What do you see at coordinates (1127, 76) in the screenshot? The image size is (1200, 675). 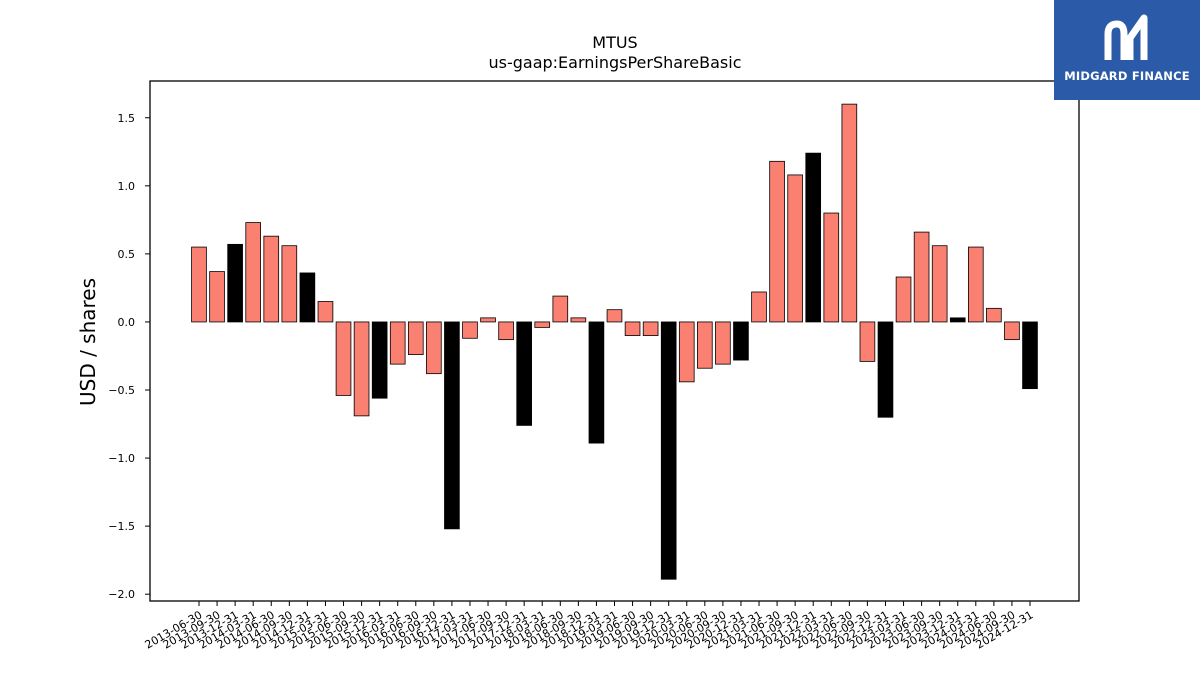 I see `logo-text: MIDGARD FINANCE` at bounding box center [1127, 76].